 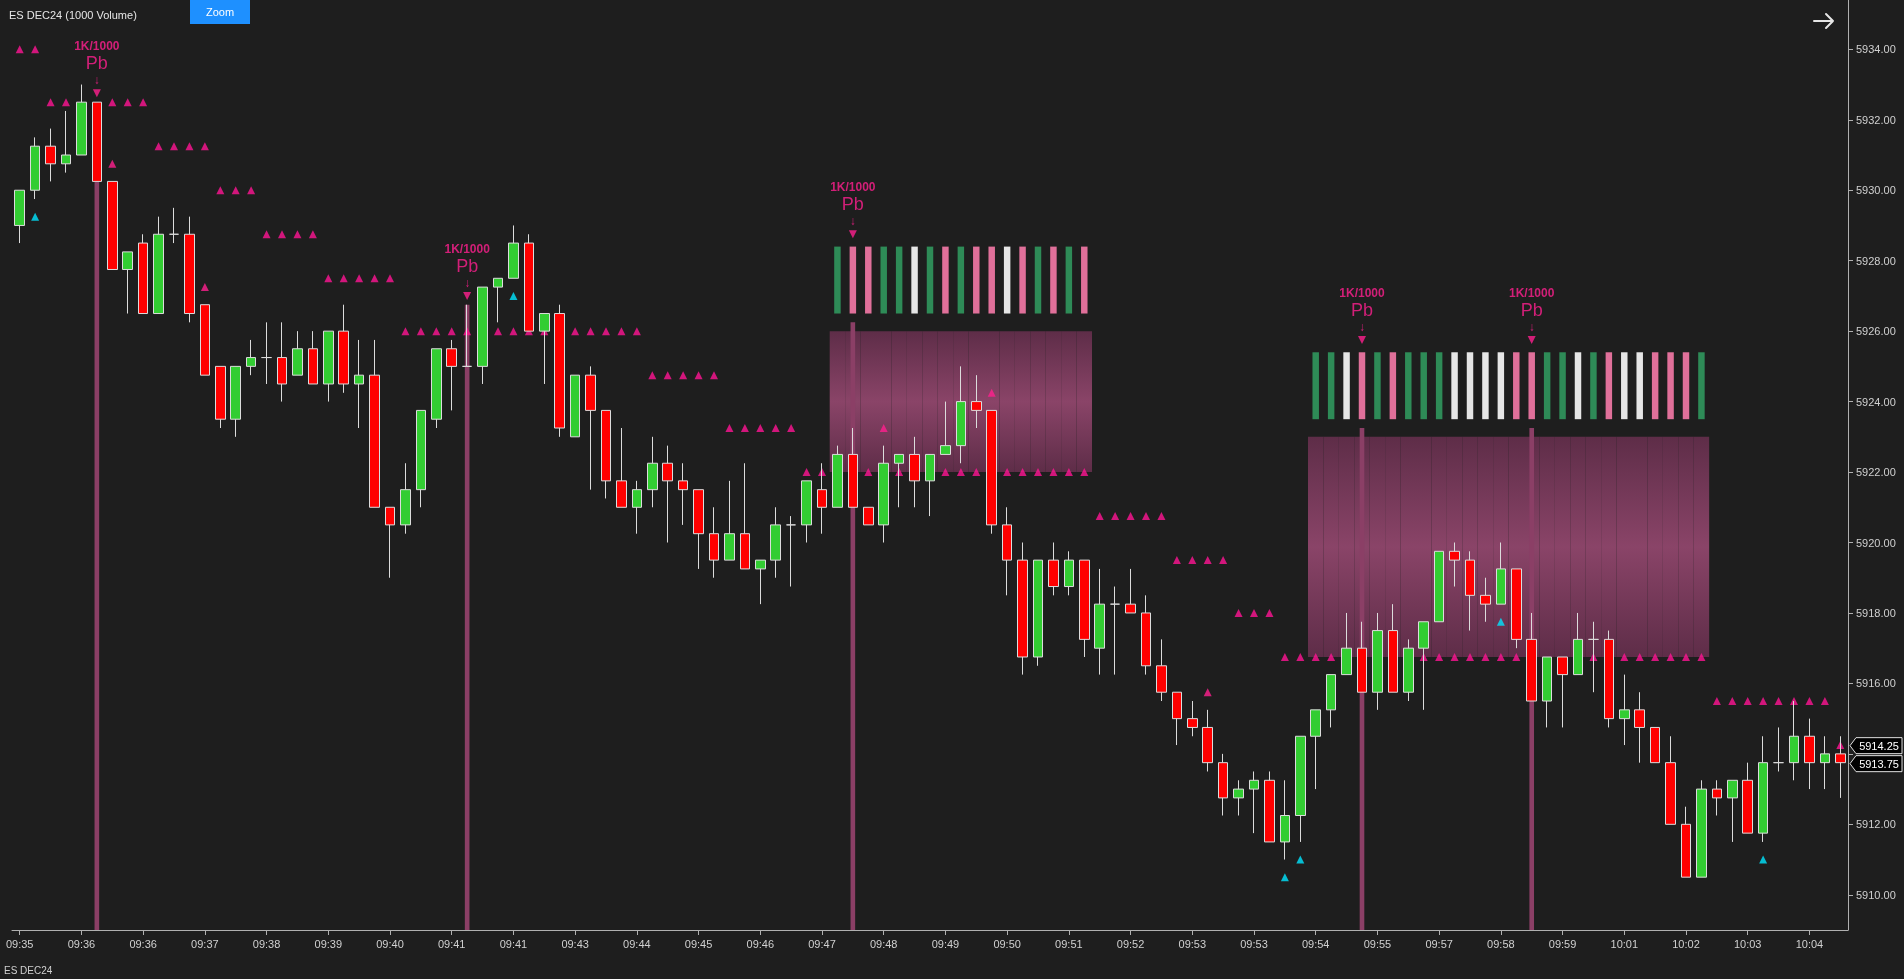 What do you see at coordinates (205, 943) in the screenshot?
I see `x-tick-label: 09:37` at bounding box center [205, 943].